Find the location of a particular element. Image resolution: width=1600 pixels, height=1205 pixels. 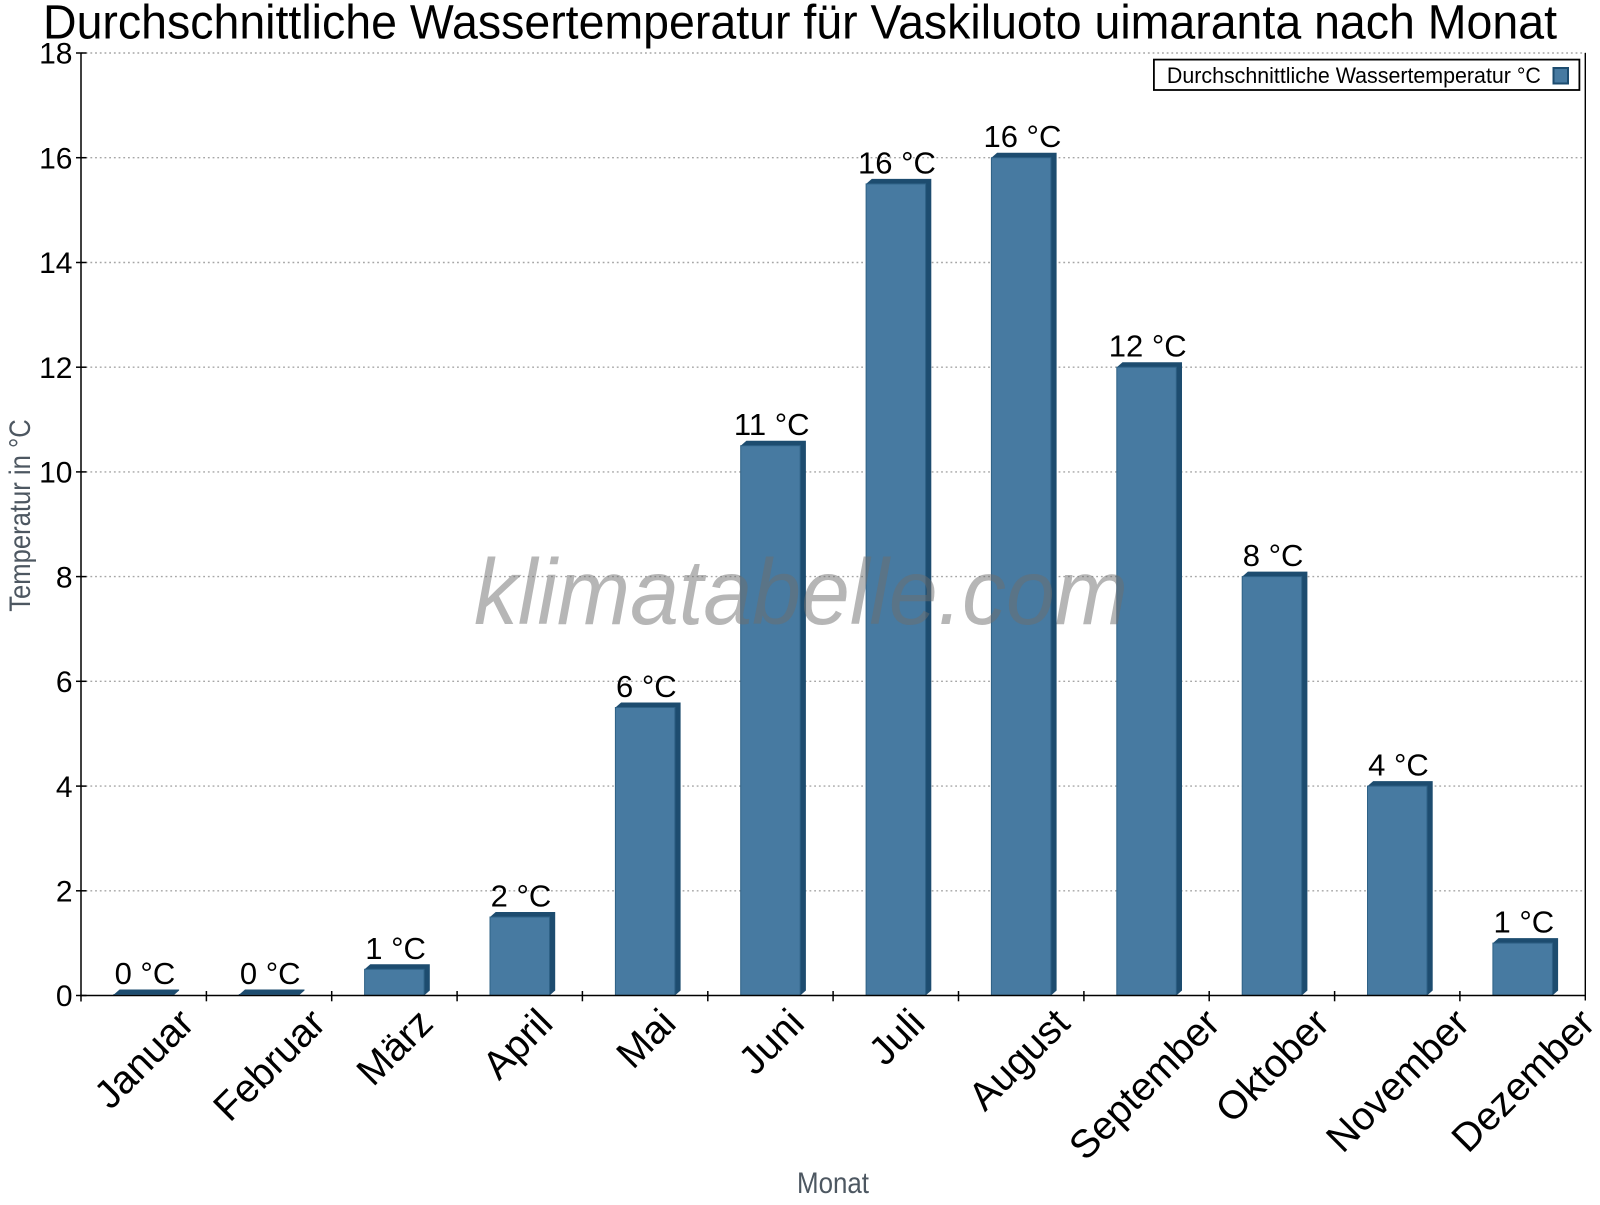

svg-text: 6 °C is located at coordinates (646, 686).